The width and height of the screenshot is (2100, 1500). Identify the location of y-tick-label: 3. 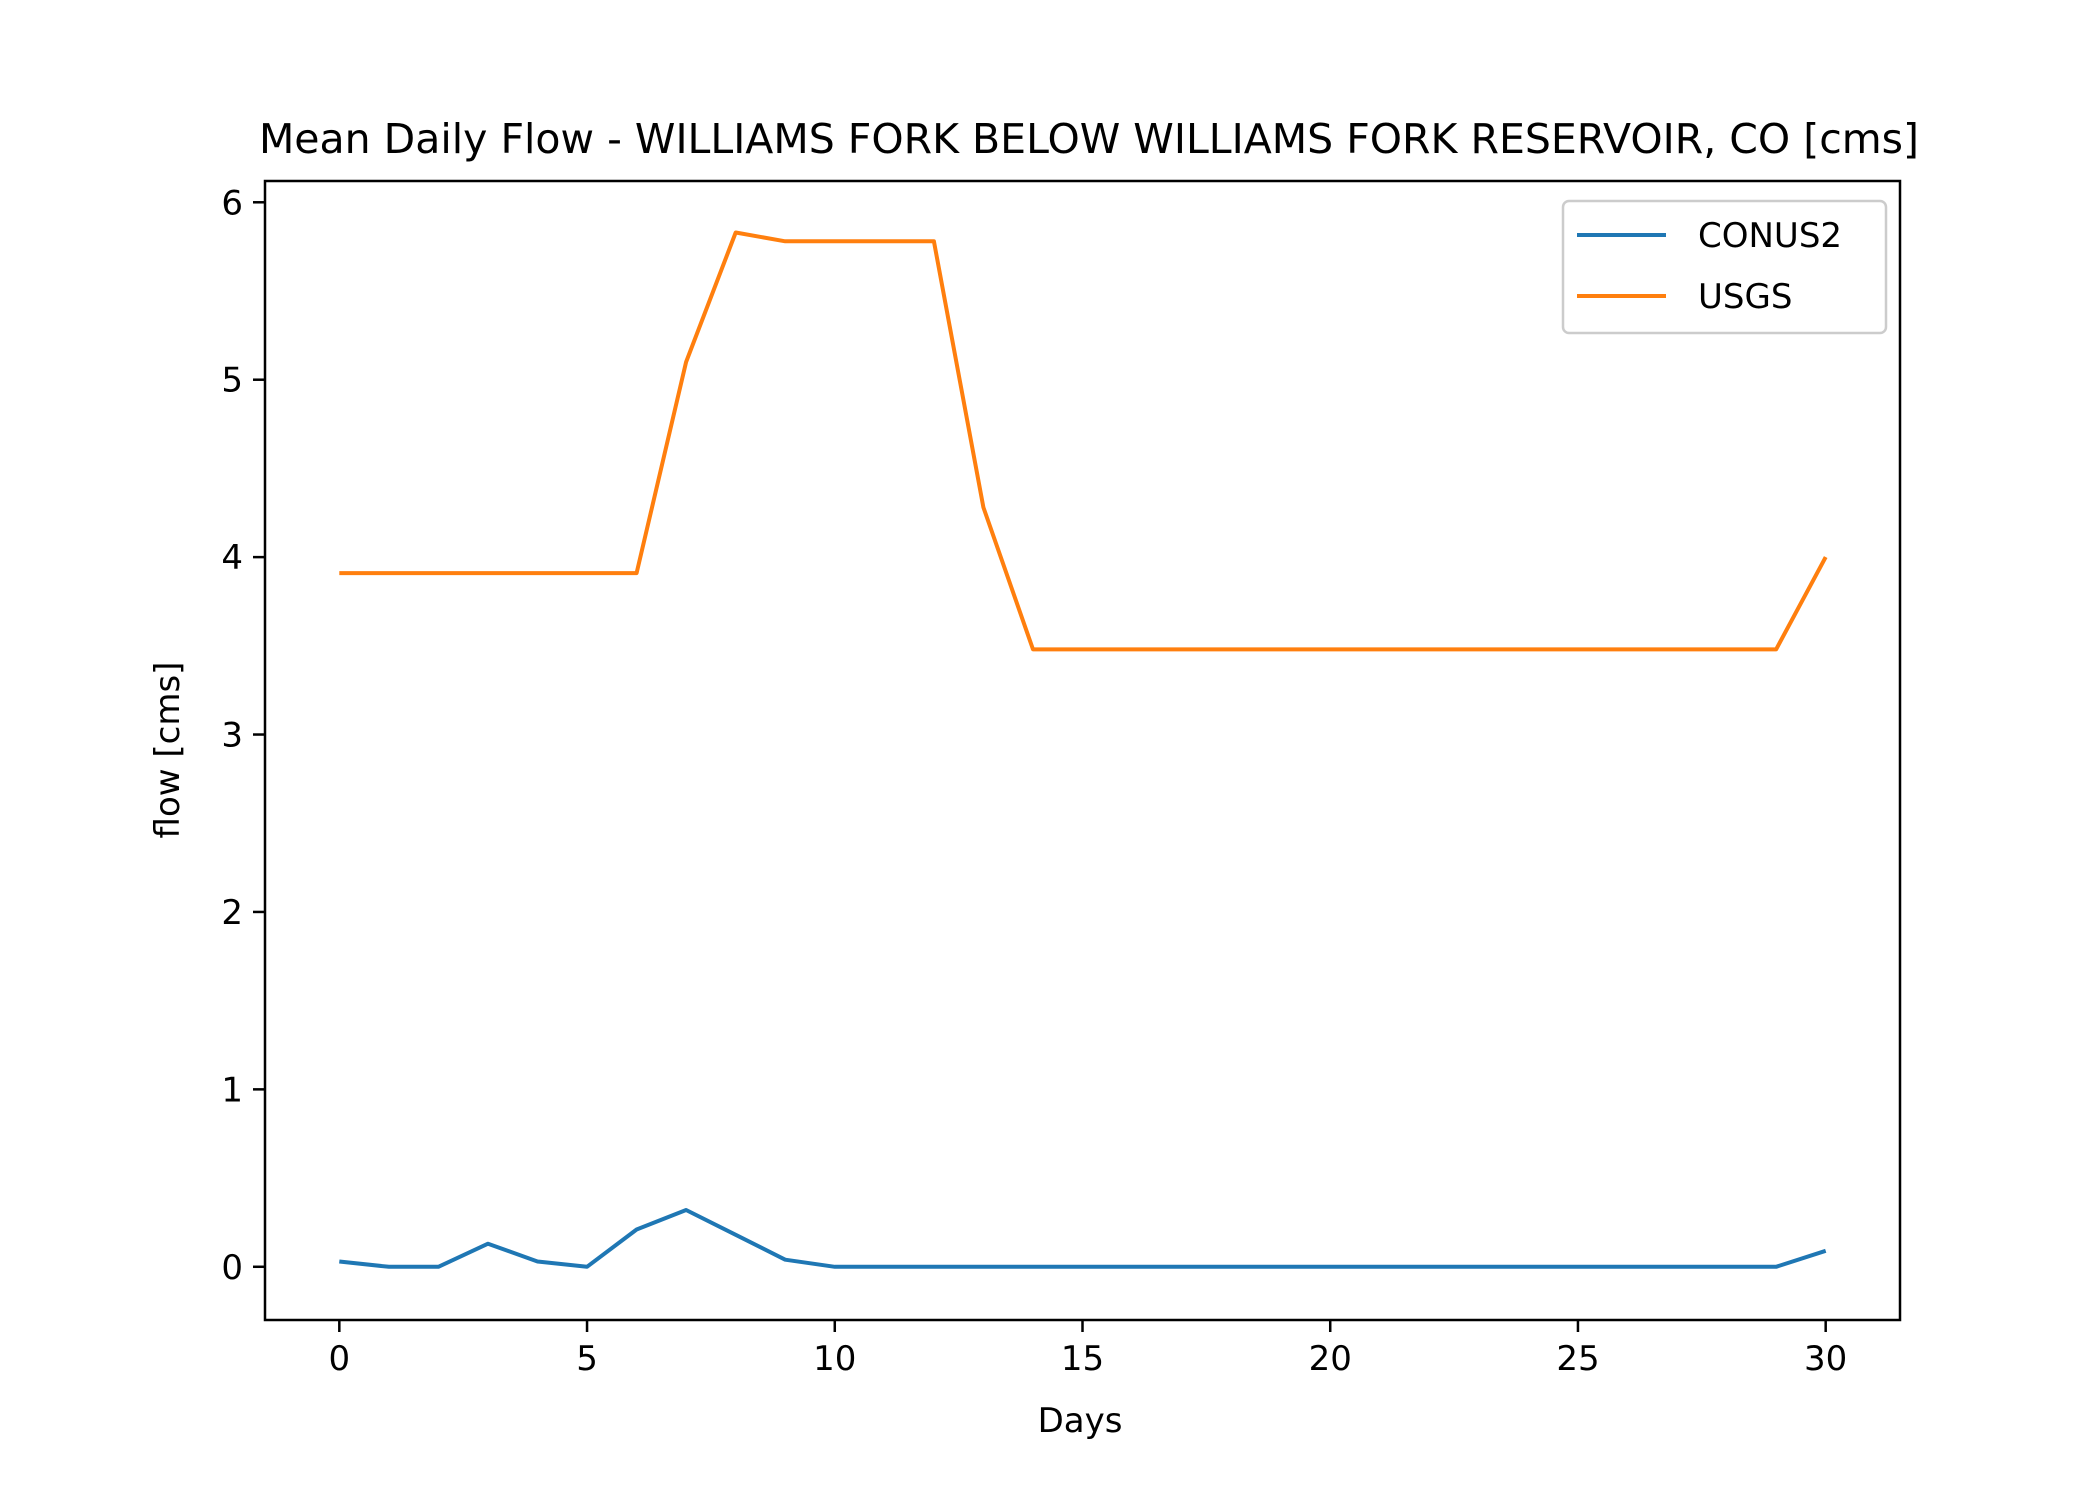
(232, 736).